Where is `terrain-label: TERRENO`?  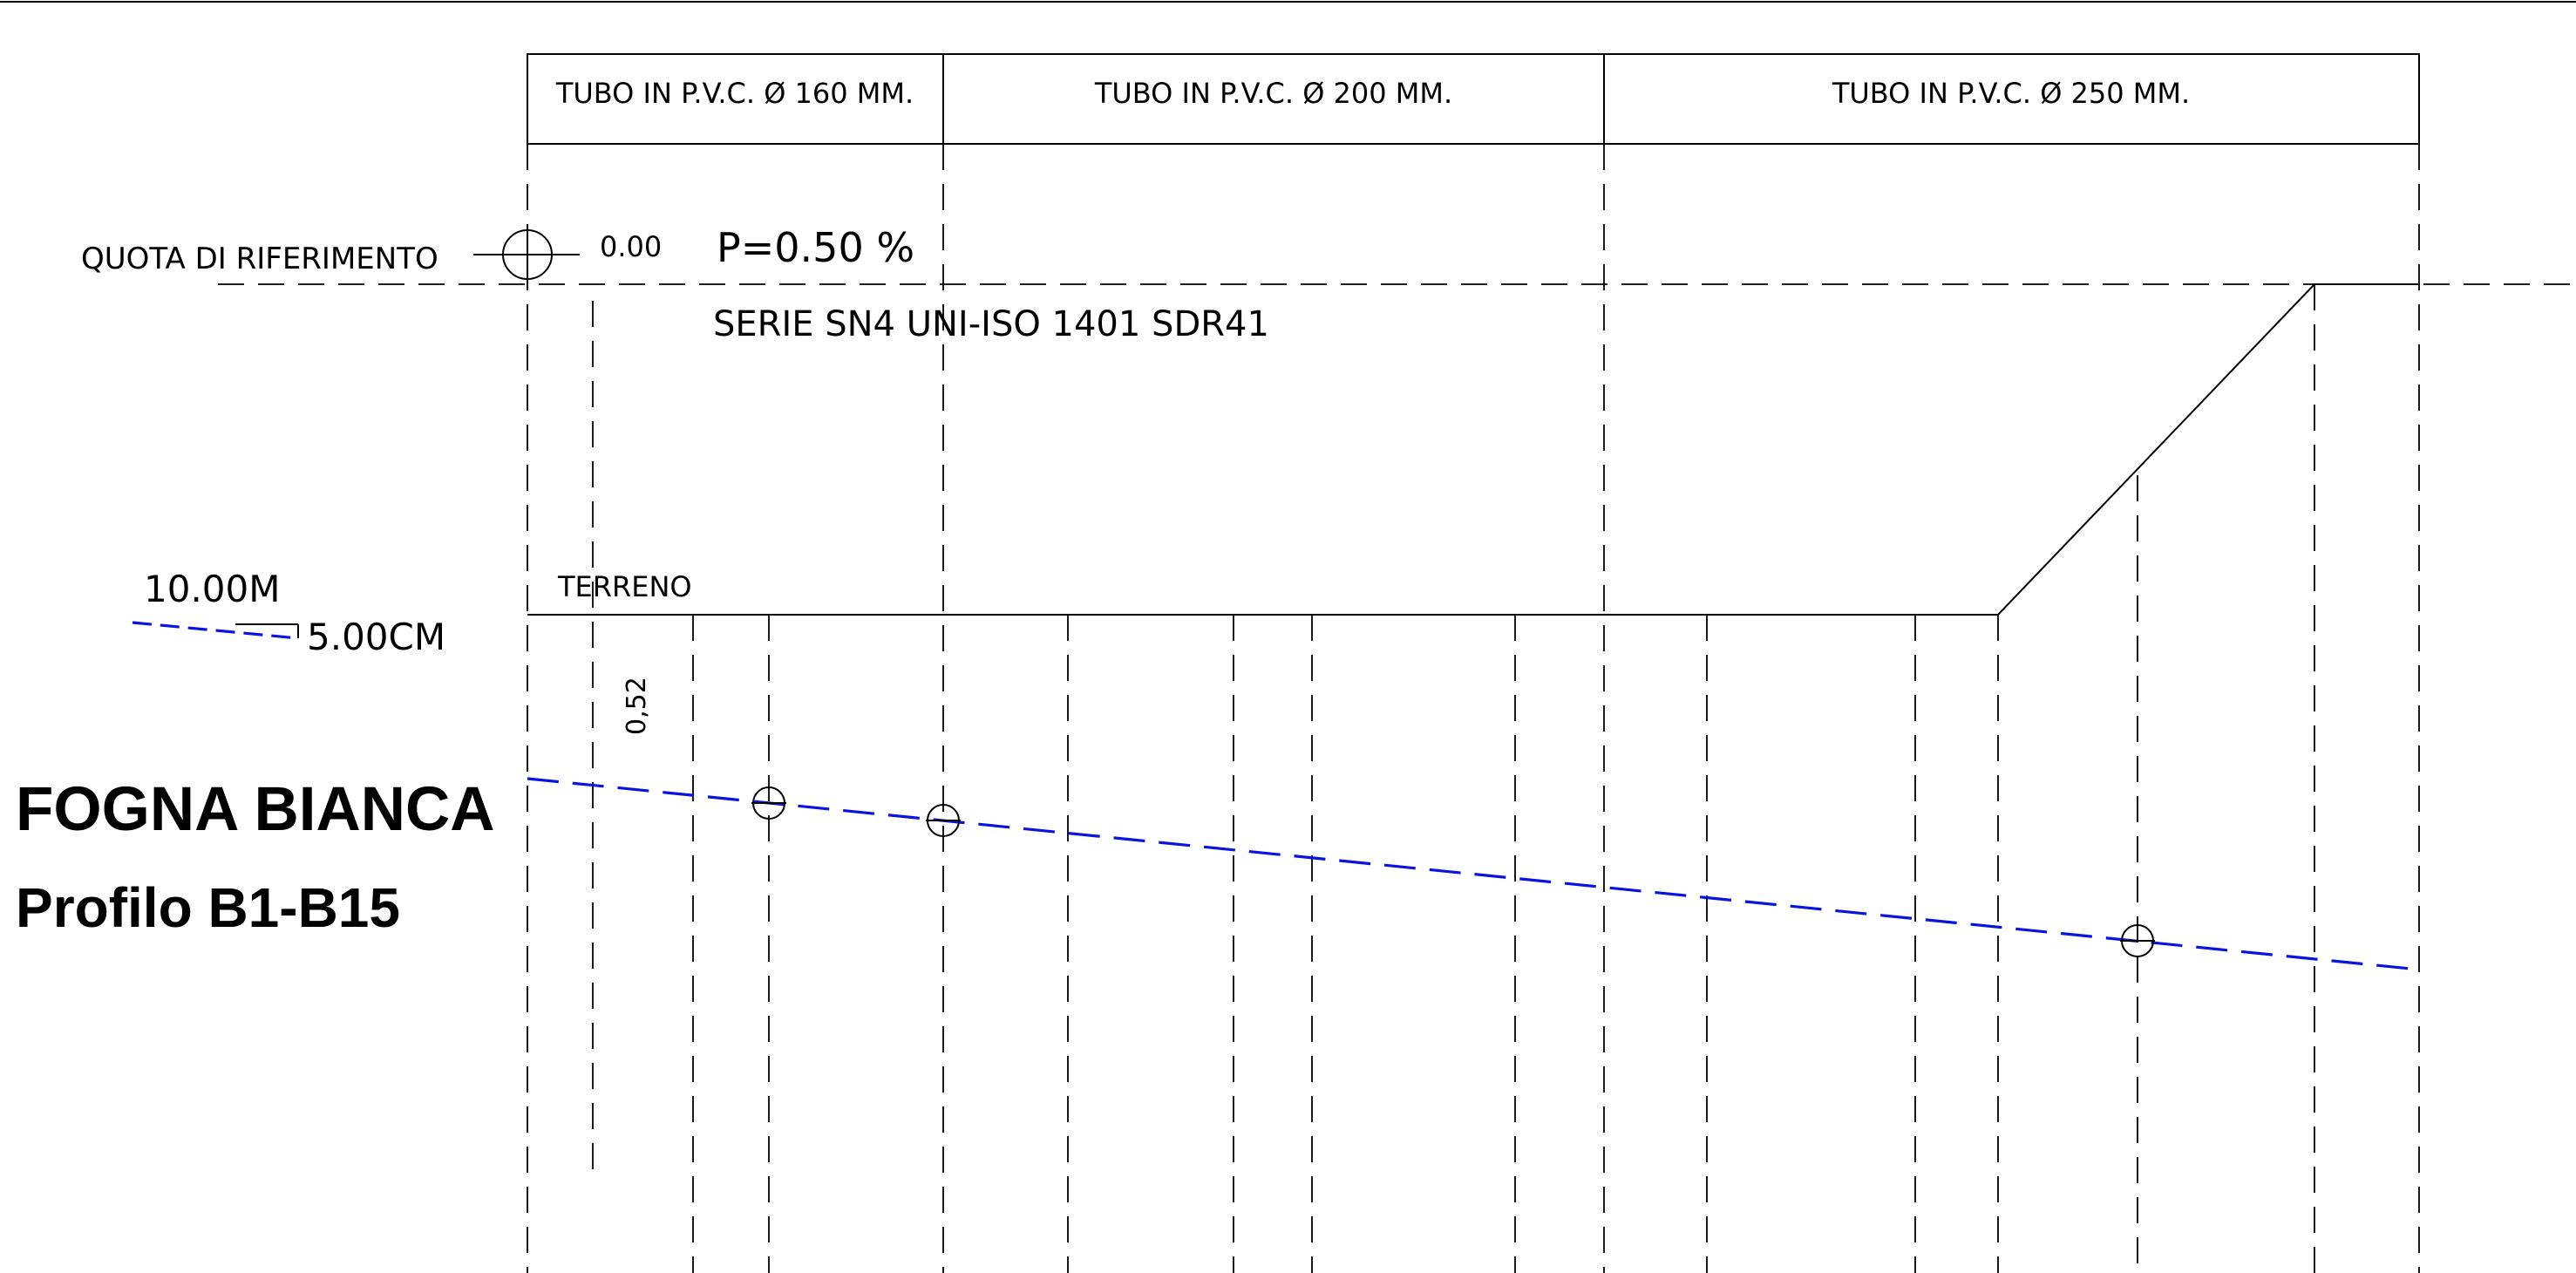 terrain-label: TERRENO is located at coordinates (624, 586).